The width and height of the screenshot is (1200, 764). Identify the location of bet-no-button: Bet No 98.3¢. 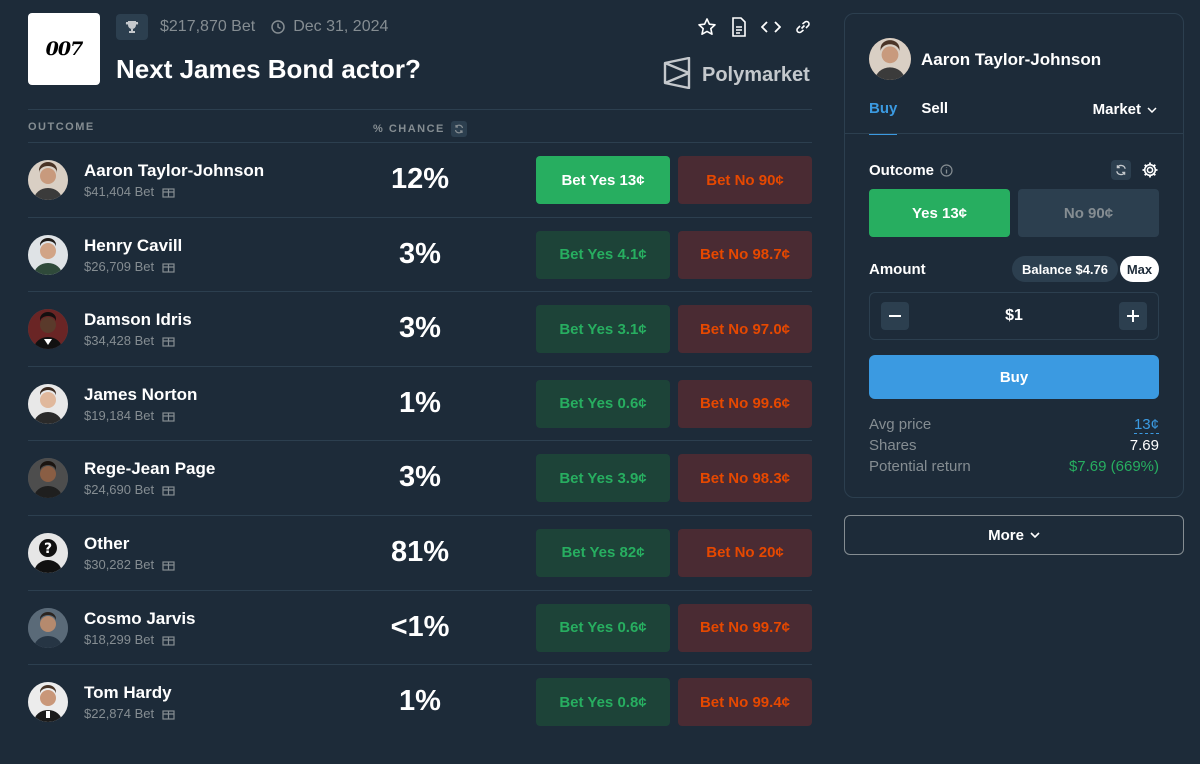
(745, 478).